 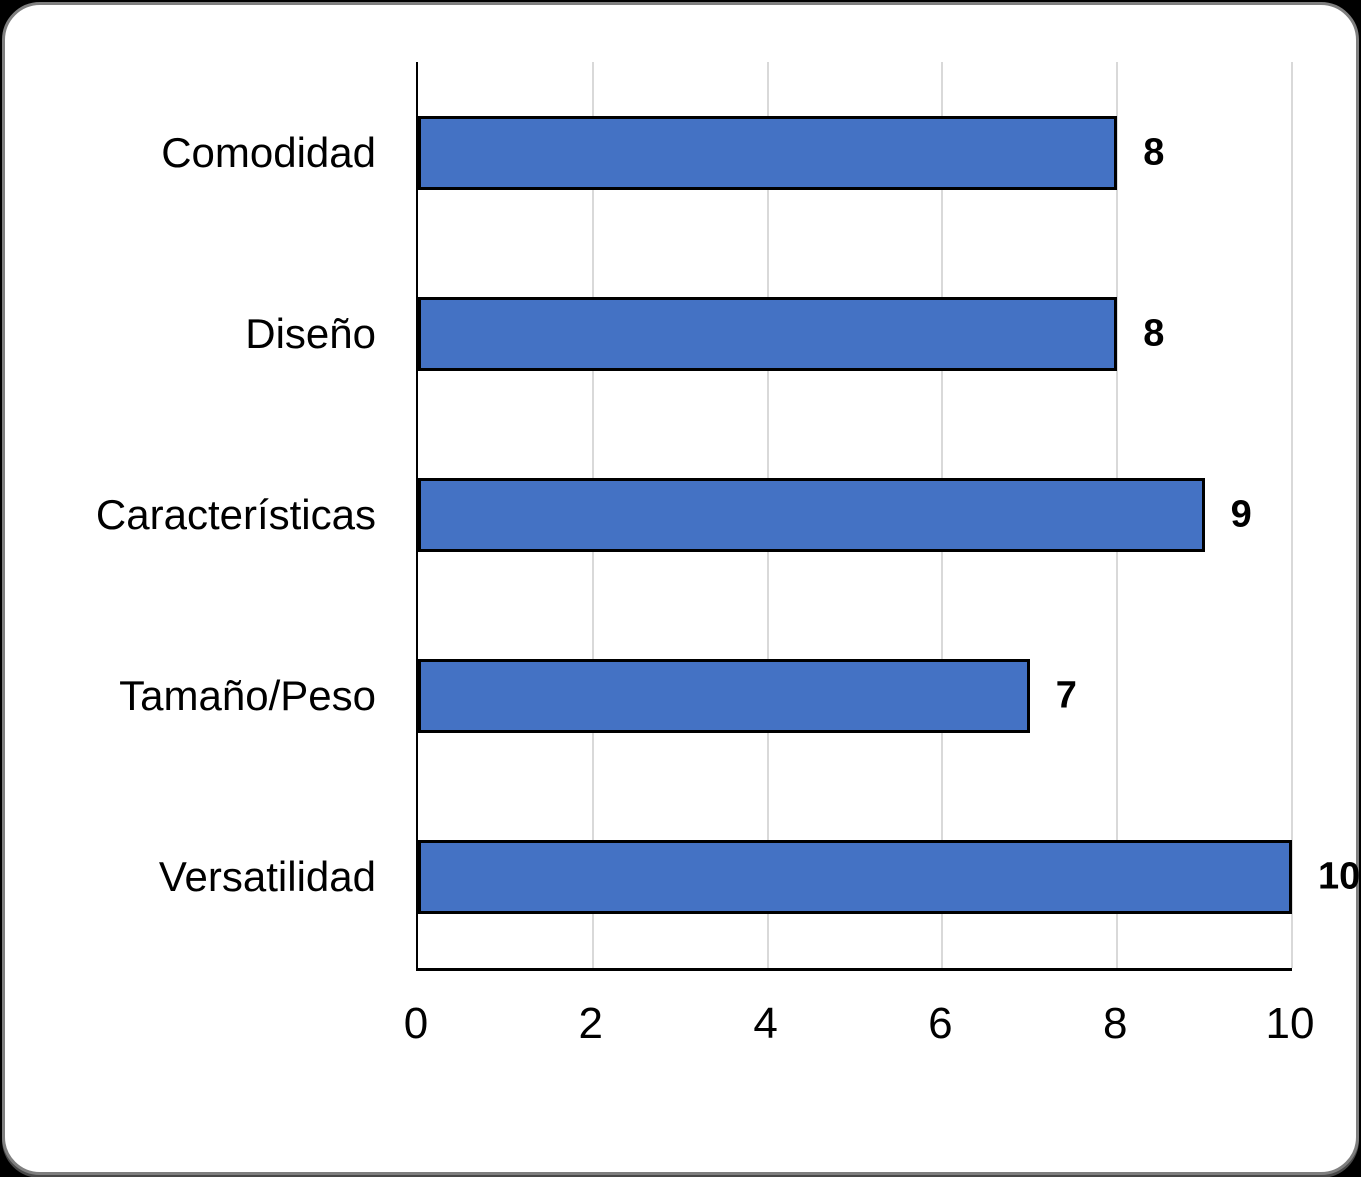 What do you see at coordinates (768, 152) in the screenshot?
I see `bar-comodidad` at bounding box center [768, 152].